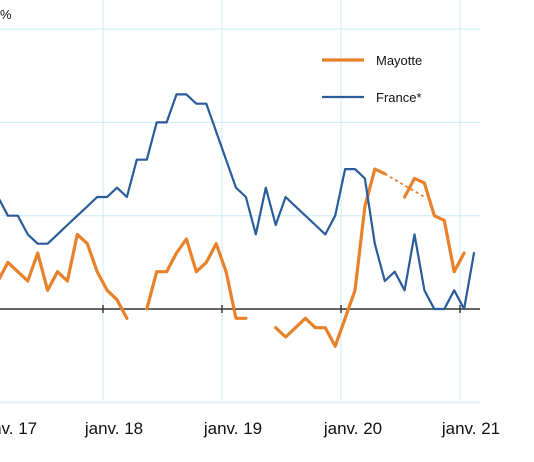 The width and height of the screenshot is (534, 462). What do you see at coordinates (6, 14) in the screenshot?
I see `y-unit-label: %` at bounding box center [6, 14].